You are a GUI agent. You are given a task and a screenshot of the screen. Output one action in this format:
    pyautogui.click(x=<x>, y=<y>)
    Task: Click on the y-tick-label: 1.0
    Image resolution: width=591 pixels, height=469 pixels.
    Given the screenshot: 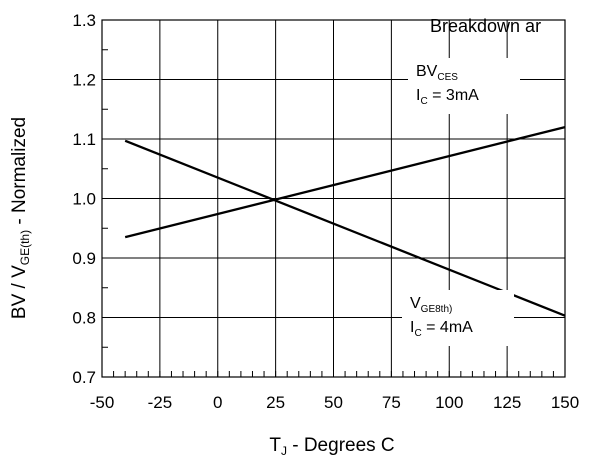 What is the action you would take?
    pyautogui.click(x=84, y=199)
    